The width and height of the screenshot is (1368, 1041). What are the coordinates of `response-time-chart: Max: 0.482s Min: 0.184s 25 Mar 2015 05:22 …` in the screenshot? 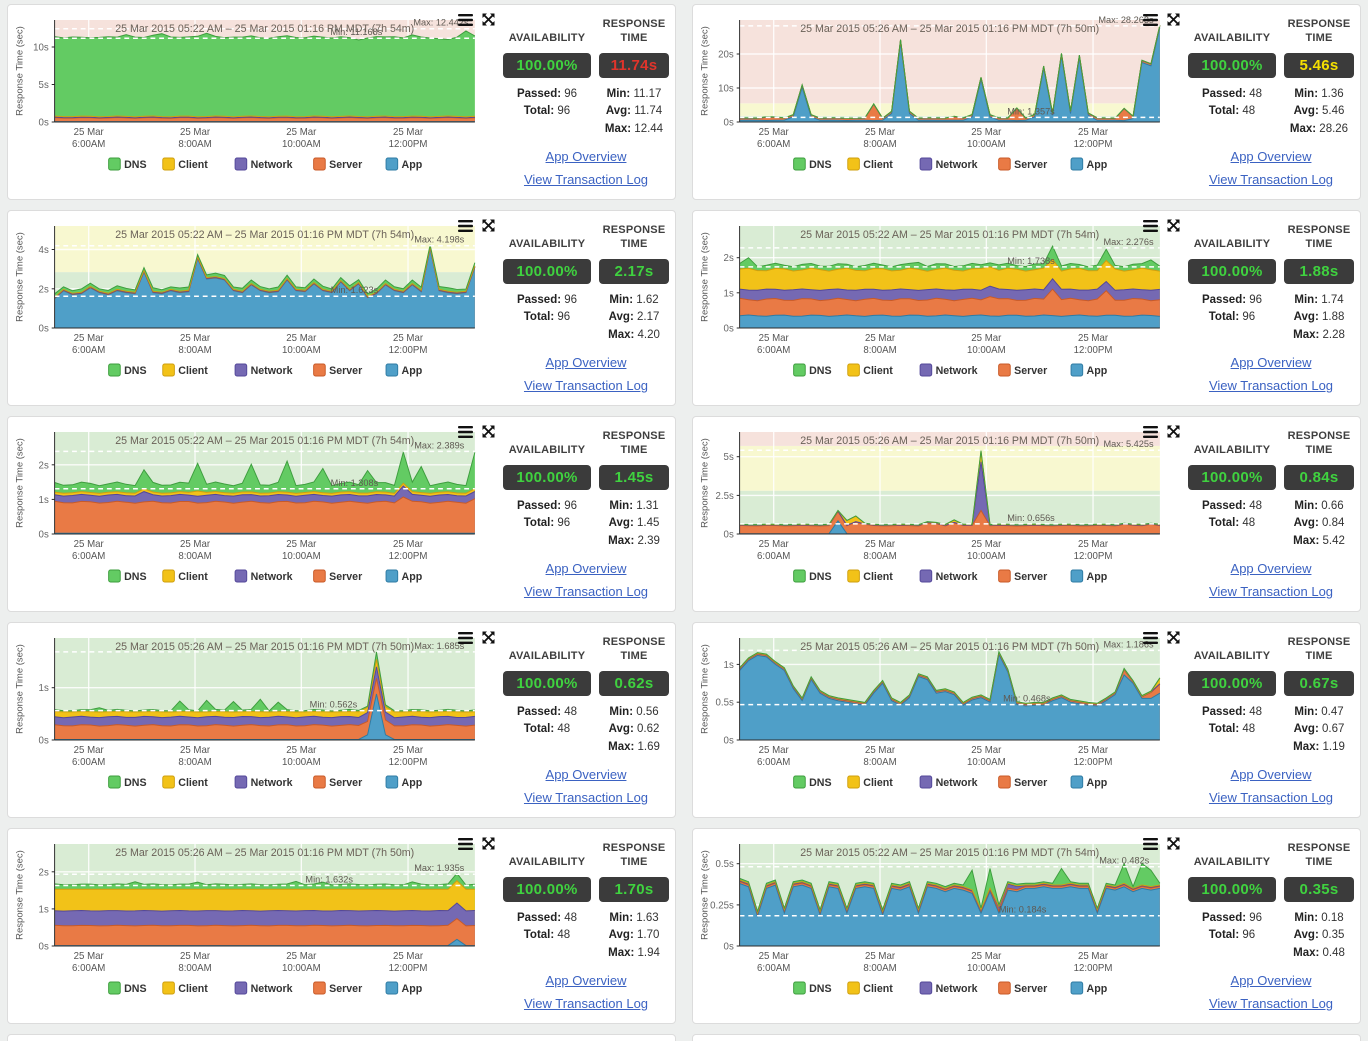 It's located at (941, 921).